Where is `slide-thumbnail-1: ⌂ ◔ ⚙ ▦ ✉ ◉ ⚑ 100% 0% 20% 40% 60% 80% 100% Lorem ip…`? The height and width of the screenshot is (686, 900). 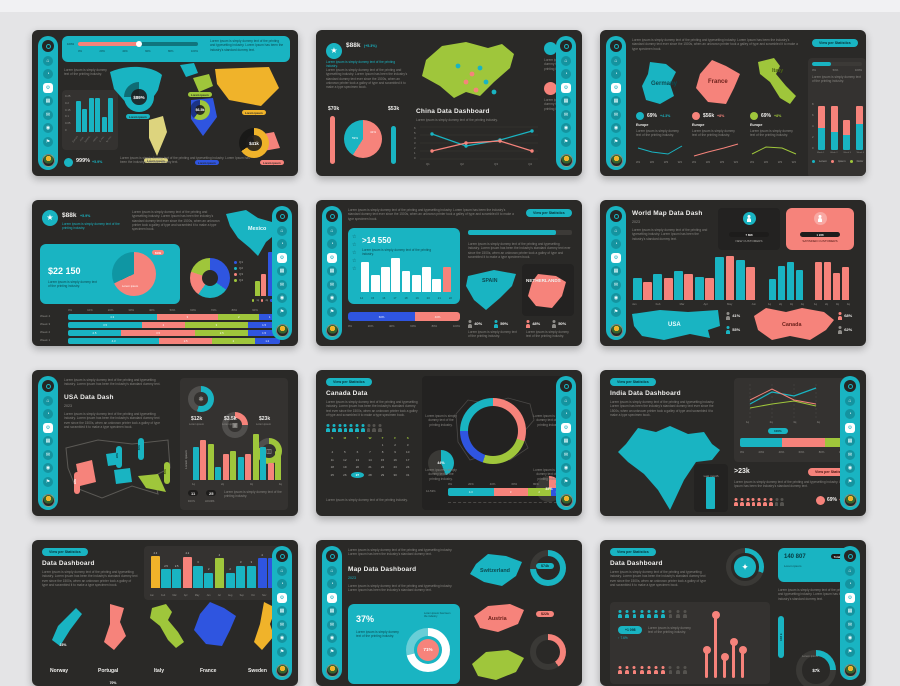 slide-thumbnail-1: ⌂ ◔ ⚙ ▦ ✉ ◉ ⚑ 100% 0% 20% 40% 60% 80% 100% Lorem ip… is located at coordinates (165, 103).